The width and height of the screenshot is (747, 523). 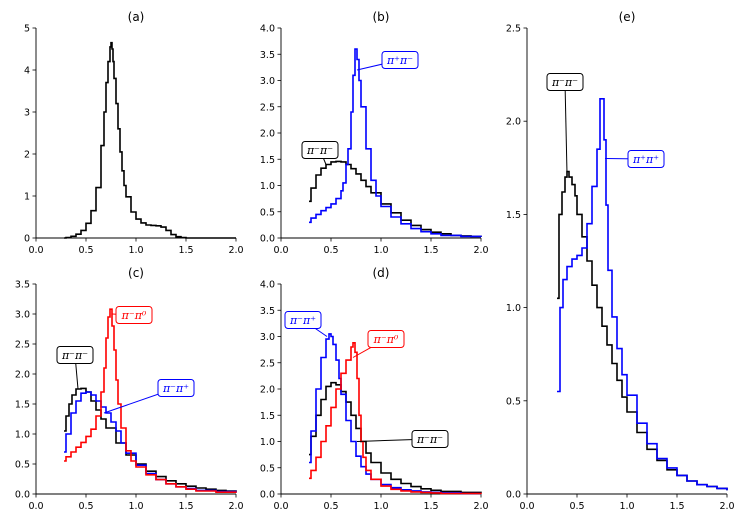 What do you see at coordinates (381, 17) in the screenshot?
I see `panel-title: (b)` at bounding box center [381, 17].